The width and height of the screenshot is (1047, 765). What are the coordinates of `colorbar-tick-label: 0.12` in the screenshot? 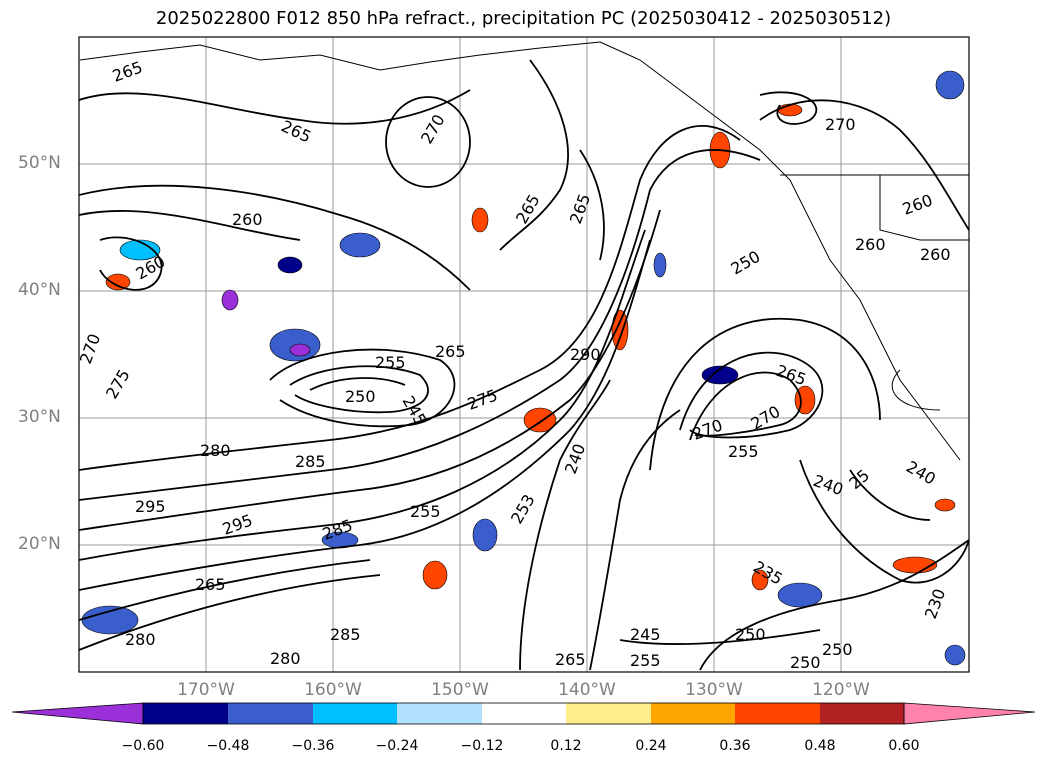 It's located at (566, 746).